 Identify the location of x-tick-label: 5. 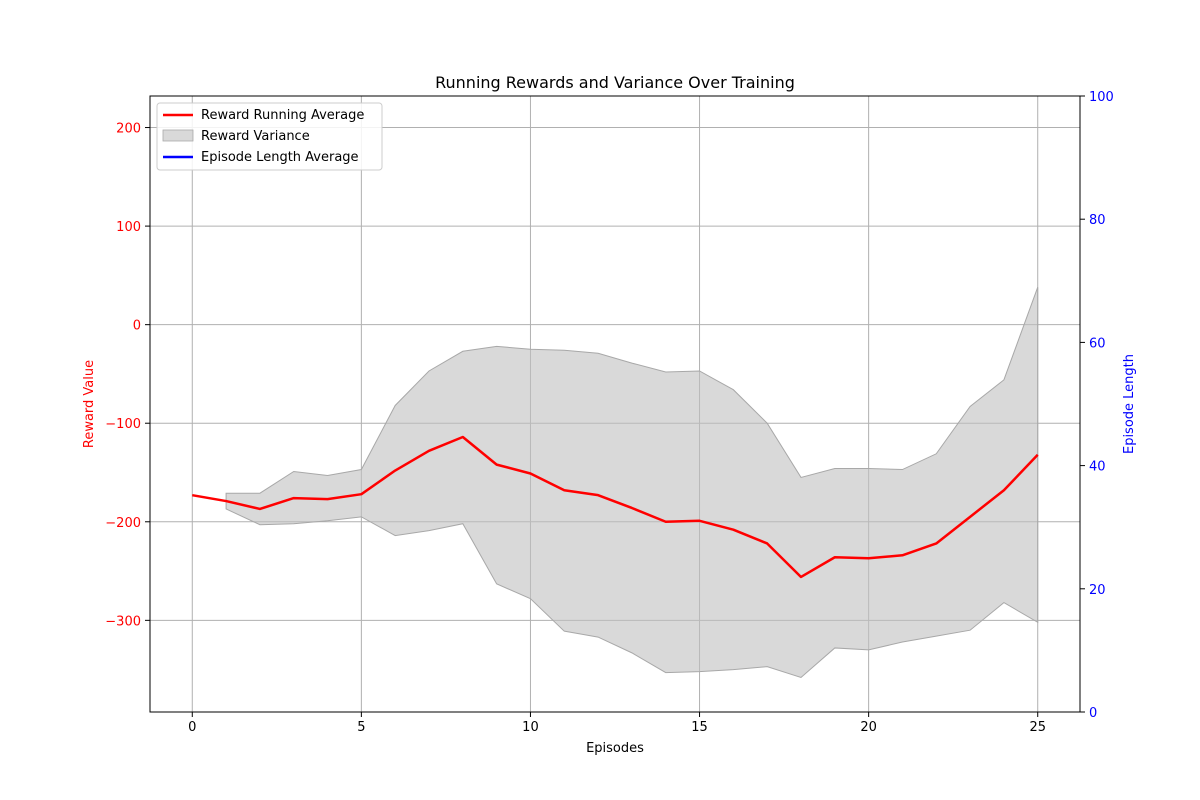
(361, 727).